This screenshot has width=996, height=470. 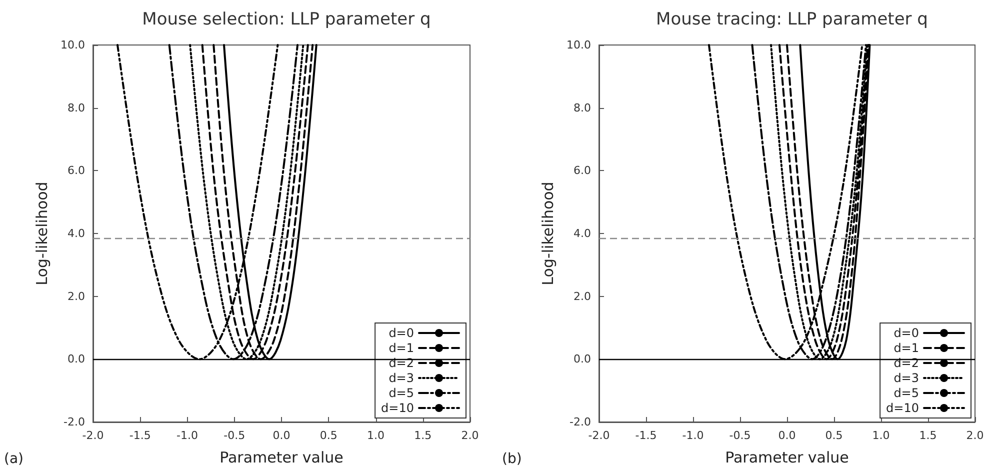 What do you see at coordinates (286, 20) in the screenshot?
I see `chart-title: Mouse selection: LLP parameter q` at bounding box center [286, 20].